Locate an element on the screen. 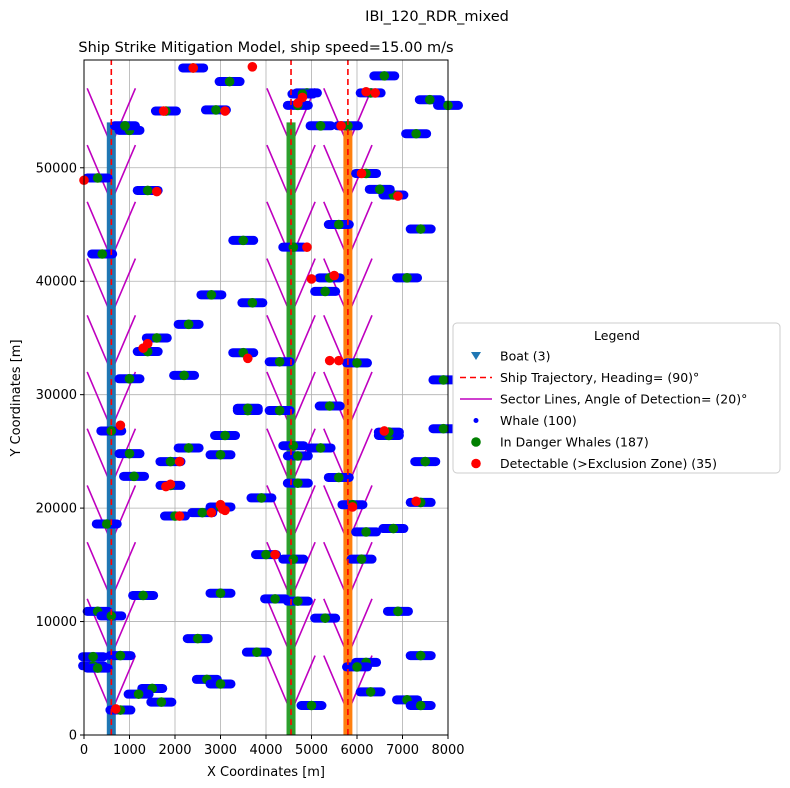 The image size is (790, 788). x-tick-label: 8000 is located at coordinates (447, 750).